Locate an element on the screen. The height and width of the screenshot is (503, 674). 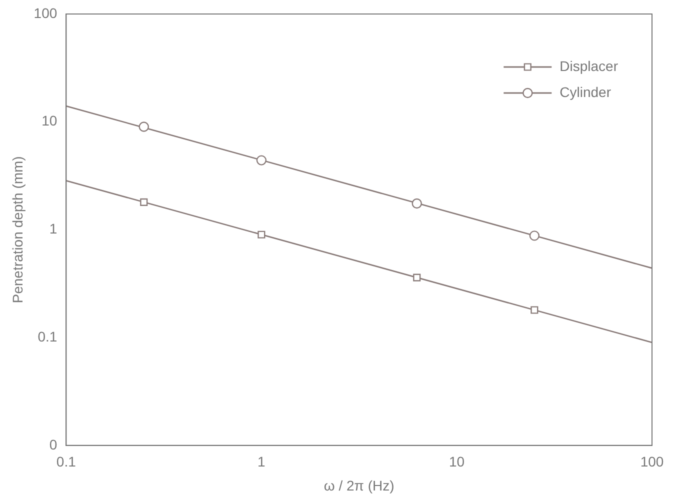
y-tick-label: 100 is located at coordinates (46, 12).